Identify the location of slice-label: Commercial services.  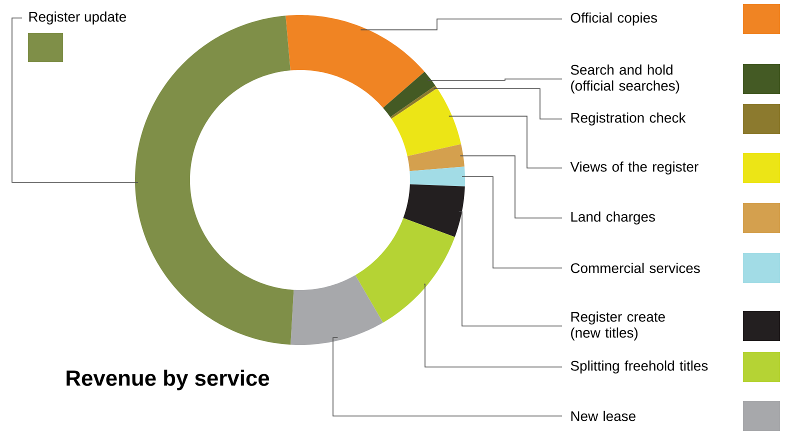
(635, 268).